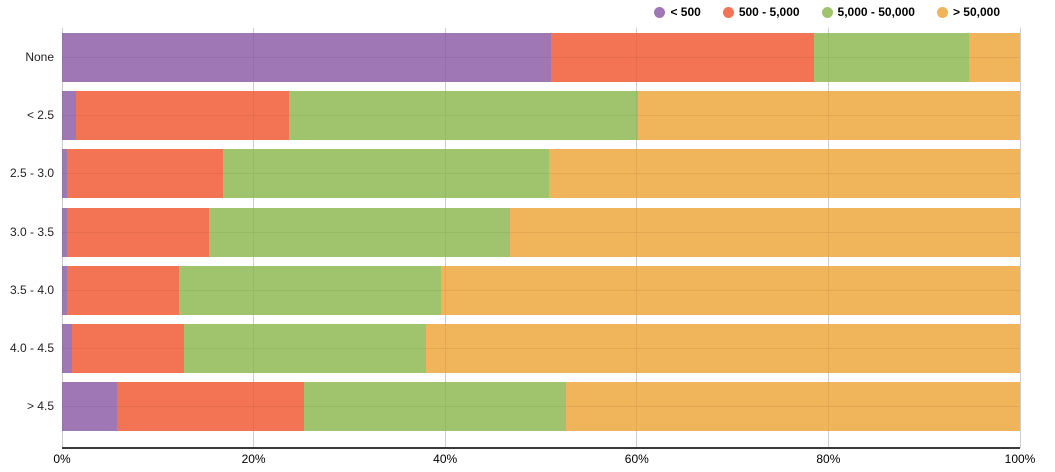 The image size is (1055, 472). Describe the element at coordinates (62, 459) in the screenshot. I see `x-tick-label: 0%` at that location.